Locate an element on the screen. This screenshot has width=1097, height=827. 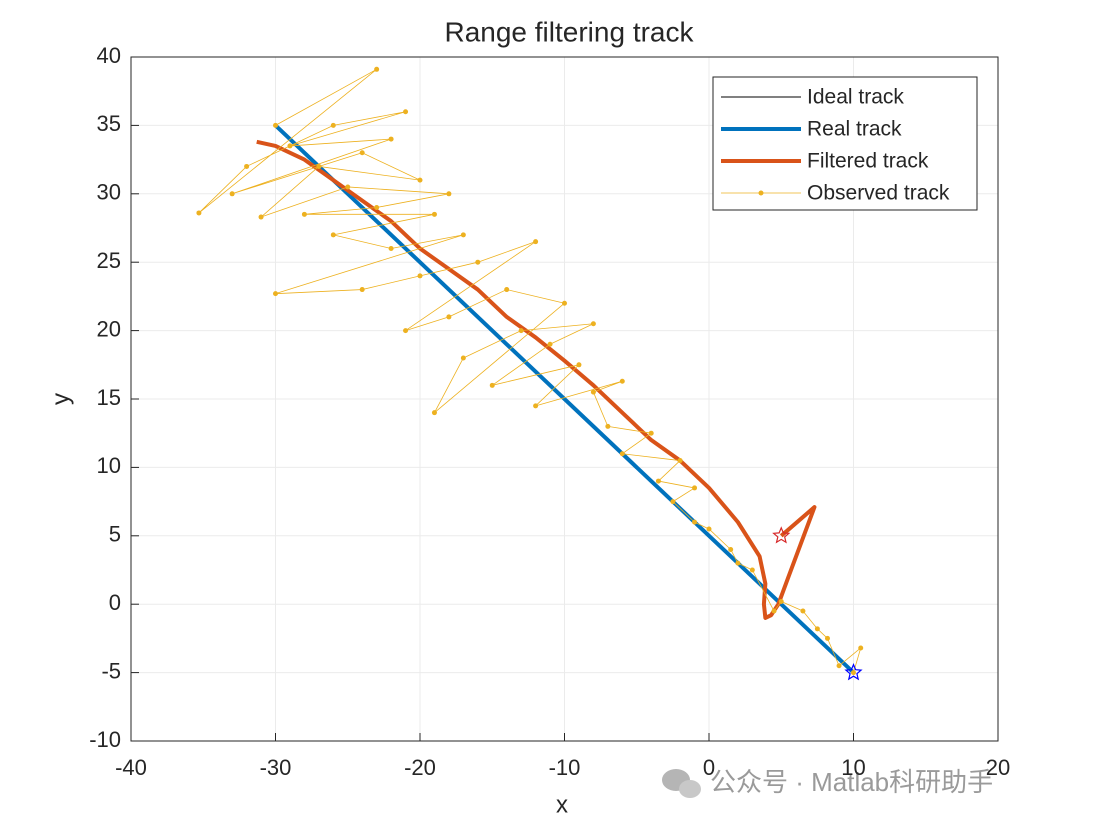
x-tick-label: -10 is located at coordinates (565, 767).